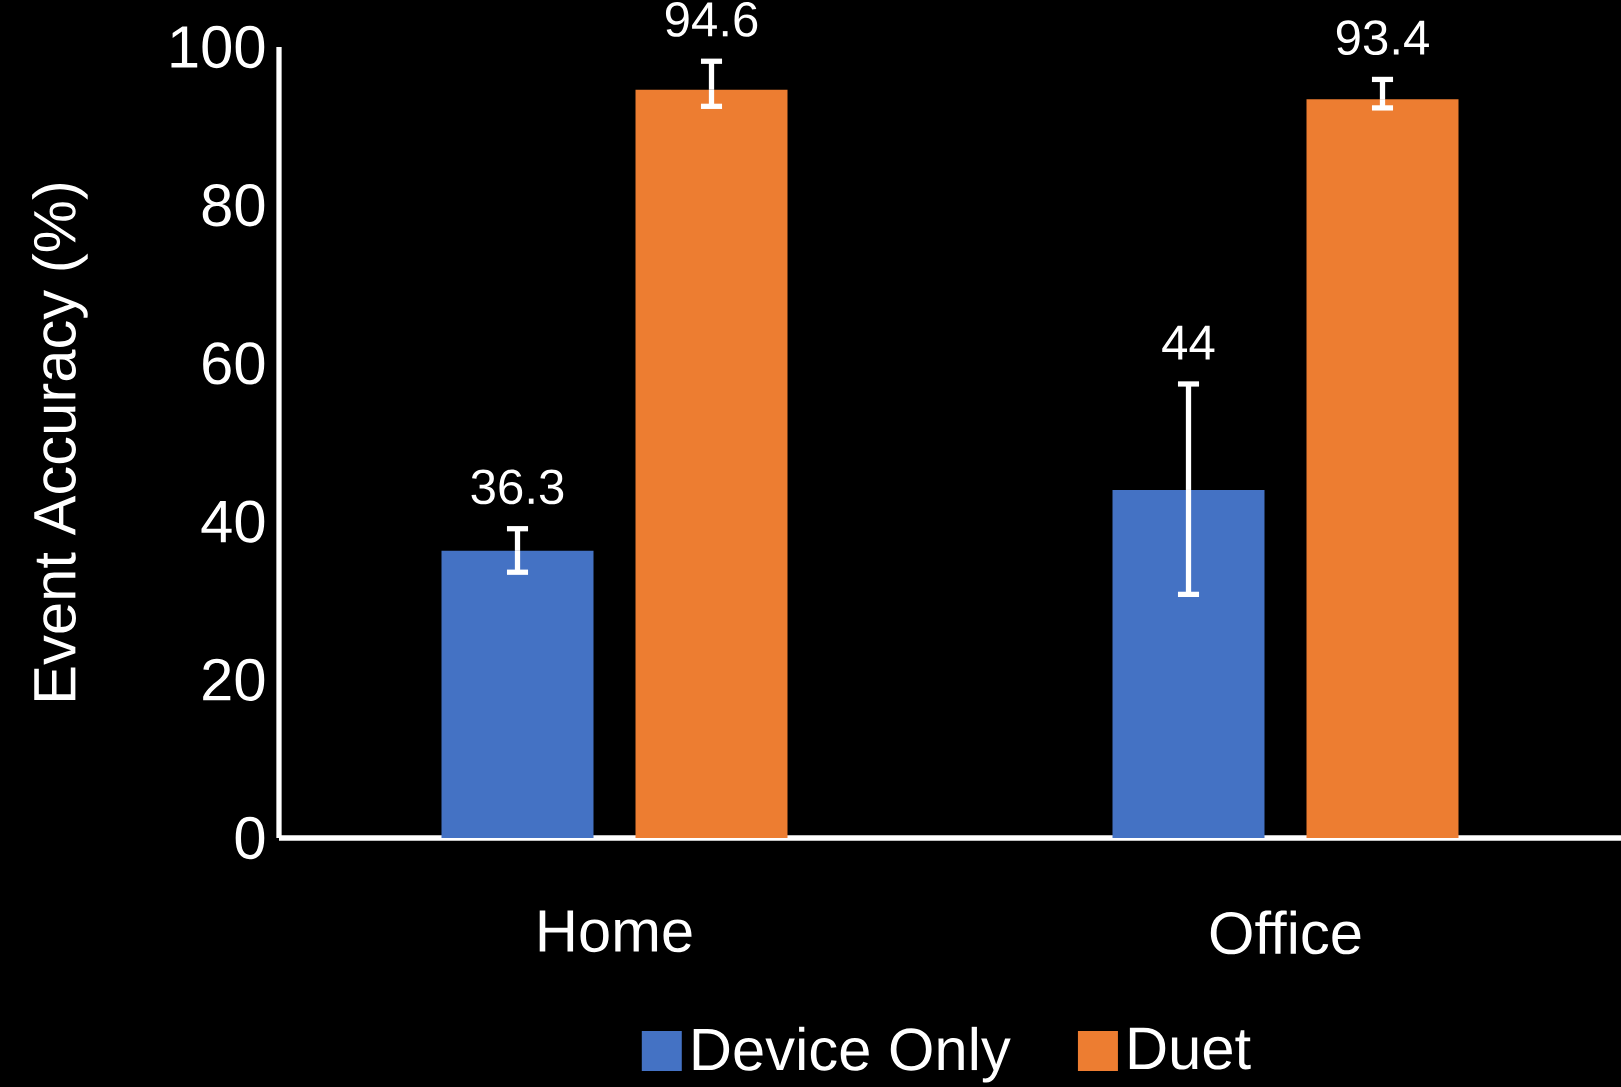  I want to click on data-label: 36.3, so click(517, 487).